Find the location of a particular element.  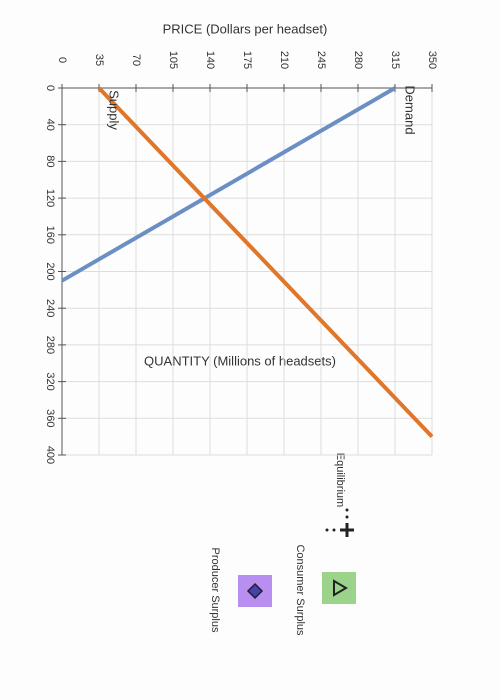

y-tick-label: 315 is located at coordinates (395, 60).